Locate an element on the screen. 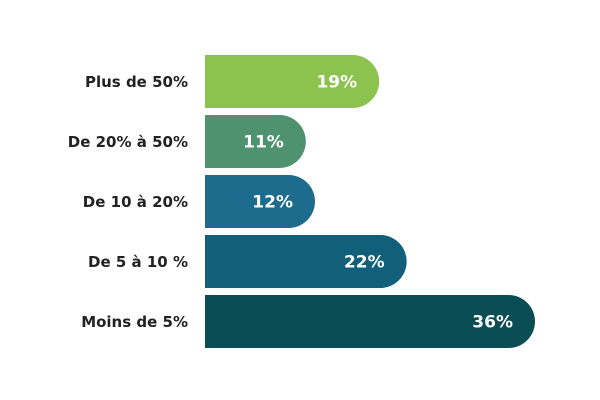 The width and height of the screenshot is (600, 400). category-label: De 10 à 20% is located at coordinates (135, 202).